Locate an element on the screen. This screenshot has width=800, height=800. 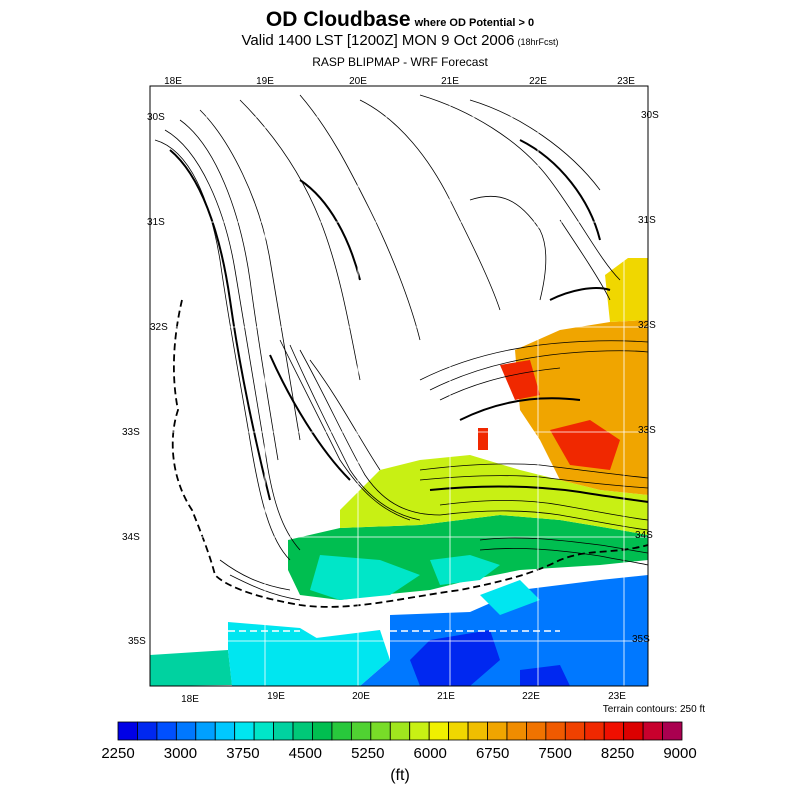
bottom-lon-labels: 18E 19E 20E 21E 22E 23E is located at coordinates (403, 698).